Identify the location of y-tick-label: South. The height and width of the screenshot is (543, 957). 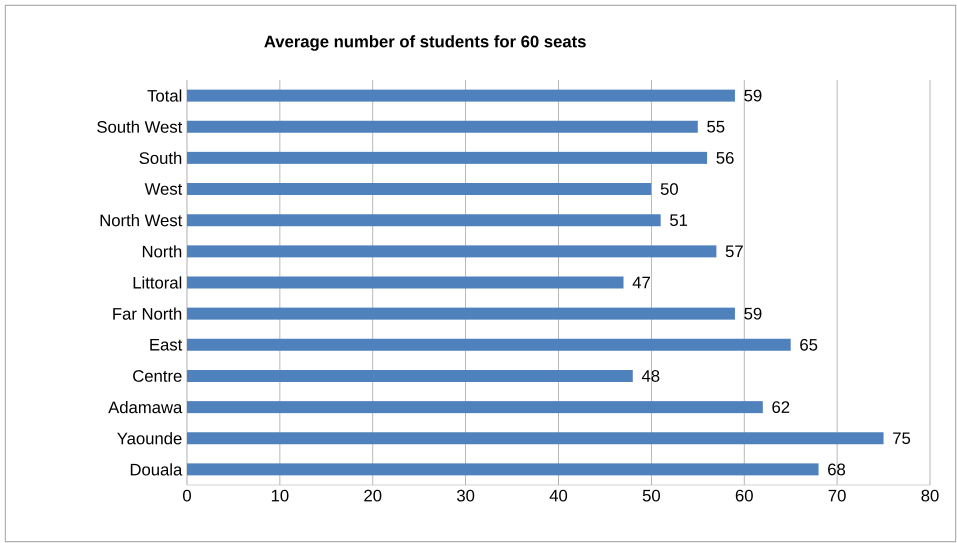
(160, 158).